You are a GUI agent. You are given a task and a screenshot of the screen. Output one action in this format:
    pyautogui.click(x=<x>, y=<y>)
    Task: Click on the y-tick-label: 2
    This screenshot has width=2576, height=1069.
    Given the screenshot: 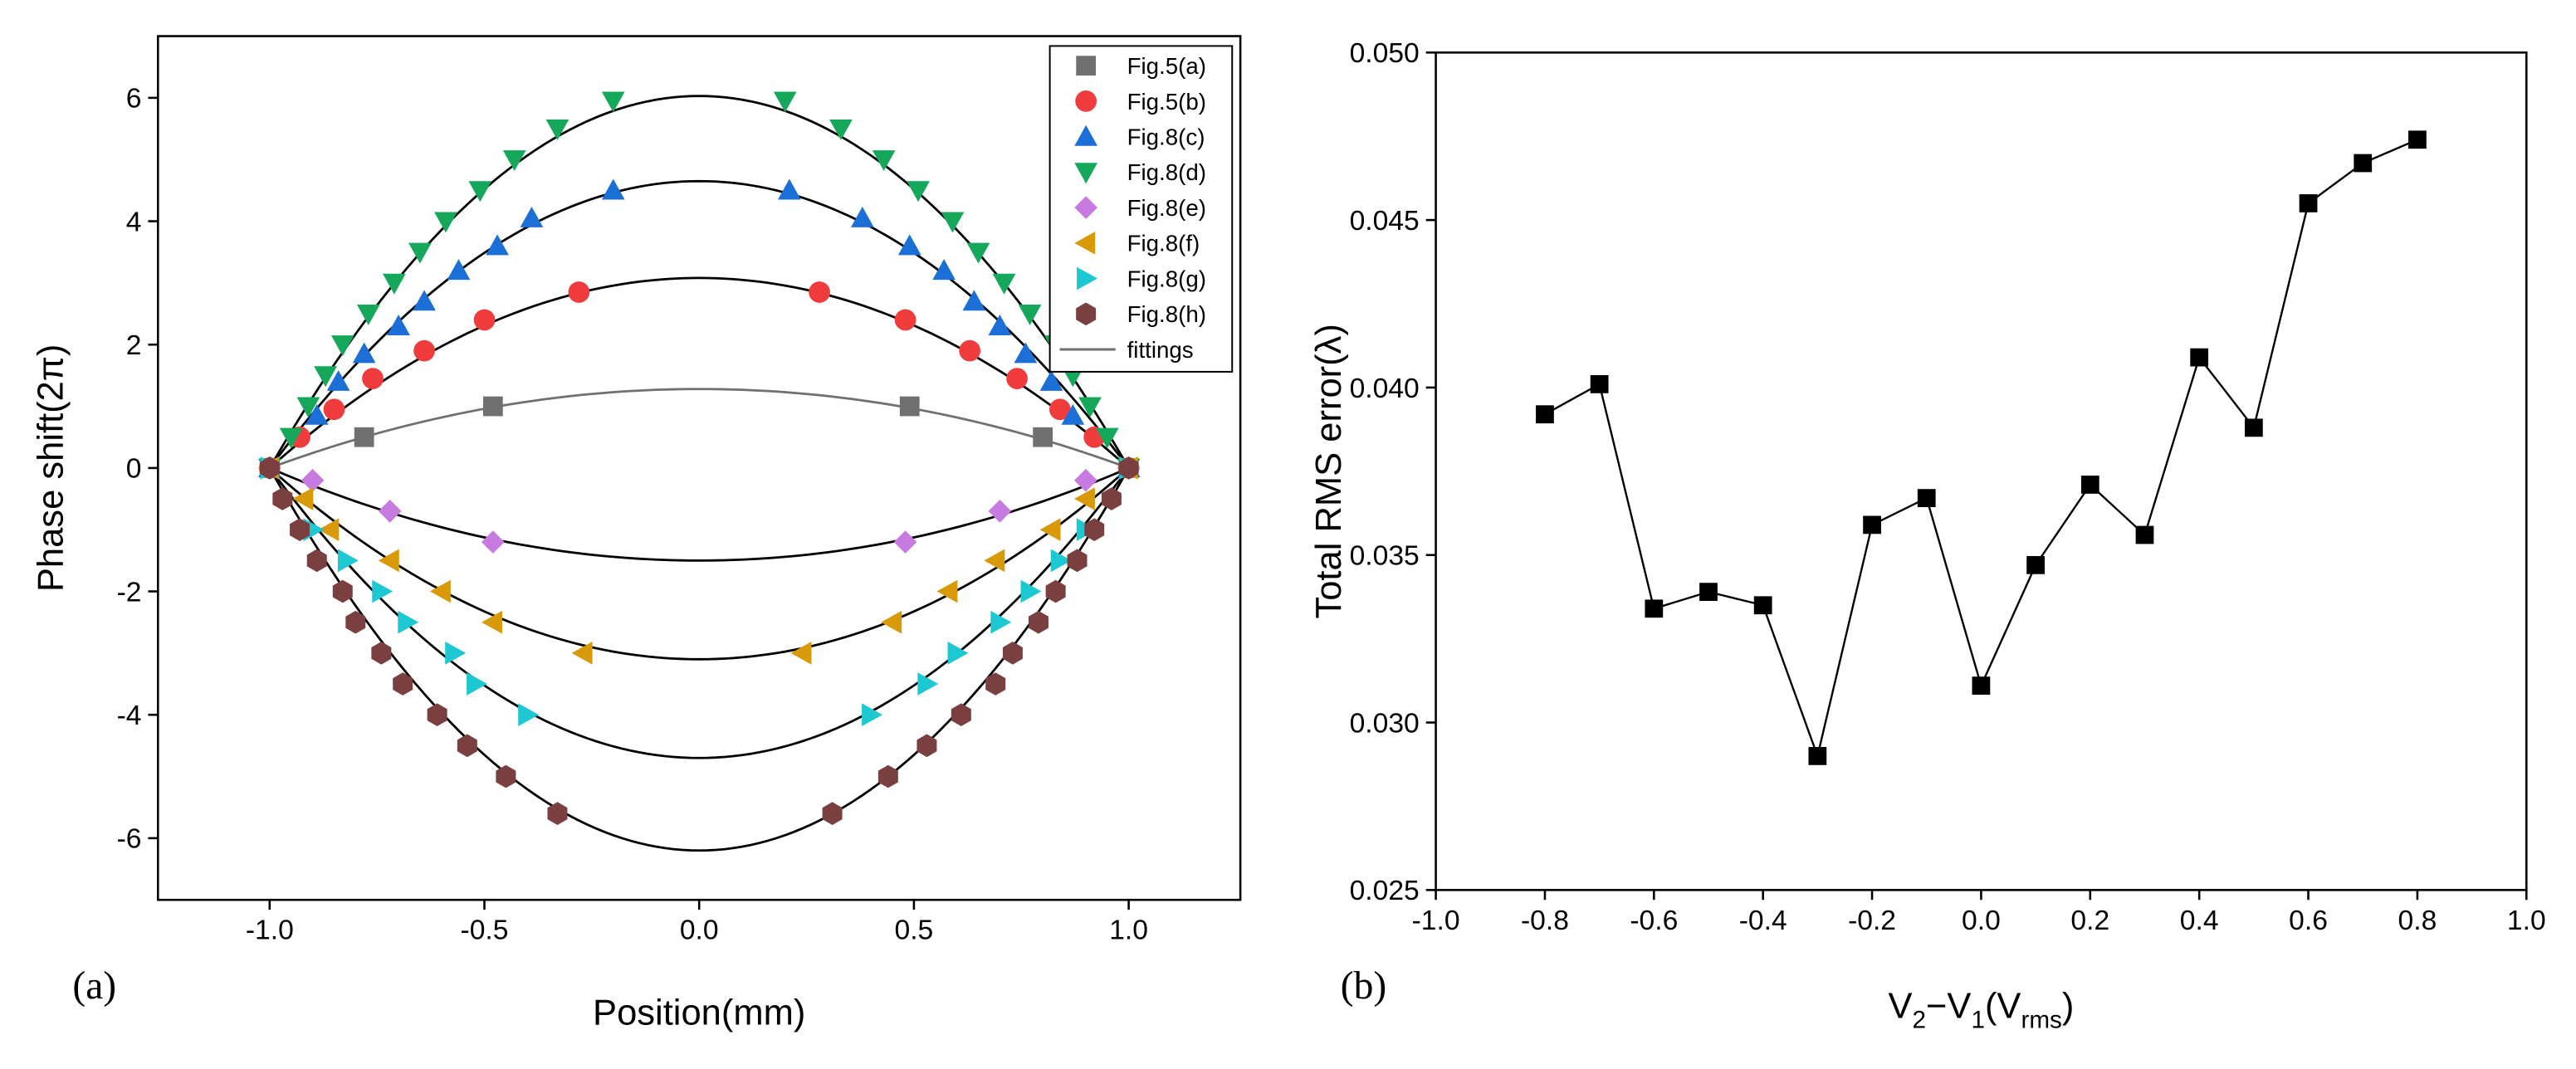 What is the action you would take?
    pyautogui.click(x=134, y=346)
    